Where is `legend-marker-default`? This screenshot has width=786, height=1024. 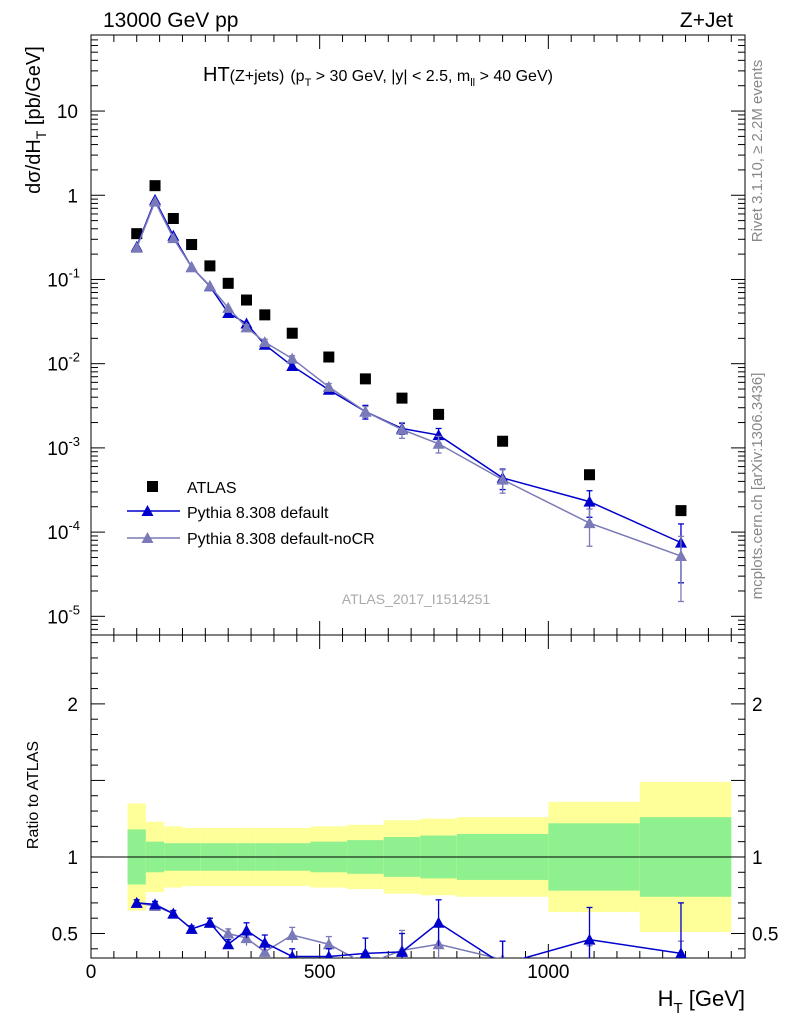
legend-marker-default is located at coordinates (147, 510).